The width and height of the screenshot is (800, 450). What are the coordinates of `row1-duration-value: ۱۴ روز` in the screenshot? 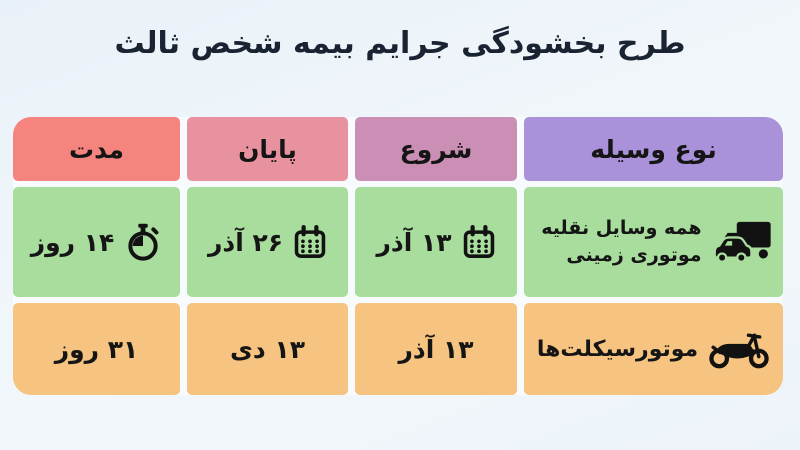 It's located at (72, 242).